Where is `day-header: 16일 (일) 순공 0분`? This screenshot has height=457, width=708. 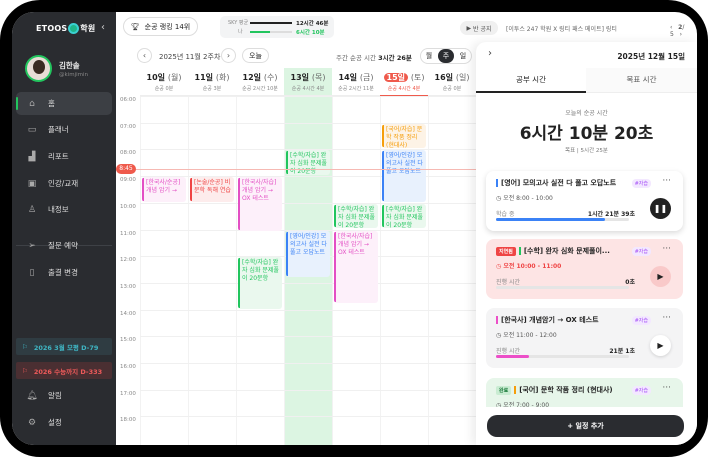
day-header: 16일 (일) 순공 0분 is located at coordinates (452, 82).